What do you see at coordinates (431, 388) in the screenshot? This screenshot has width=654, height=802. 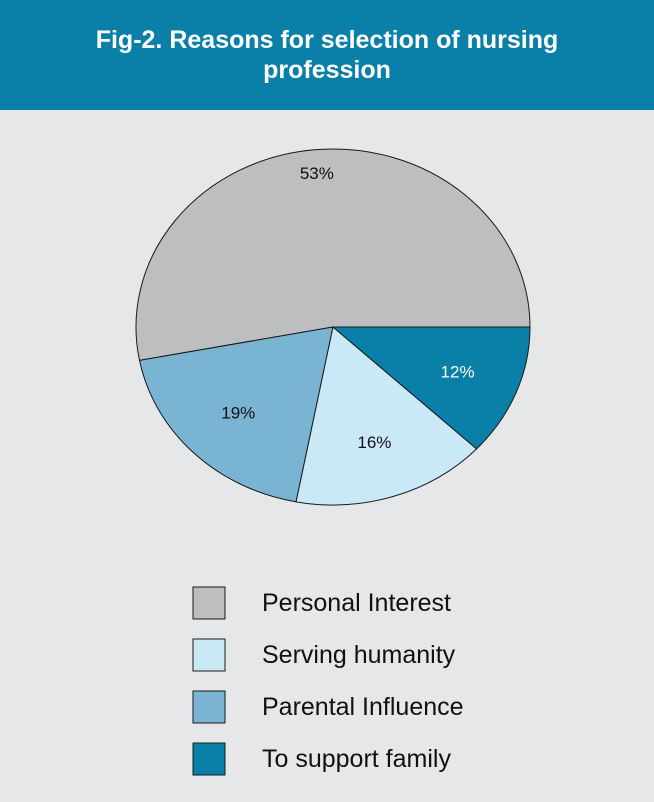 I see `pie-slice-to-support-family` at bounding box center [431, 388].